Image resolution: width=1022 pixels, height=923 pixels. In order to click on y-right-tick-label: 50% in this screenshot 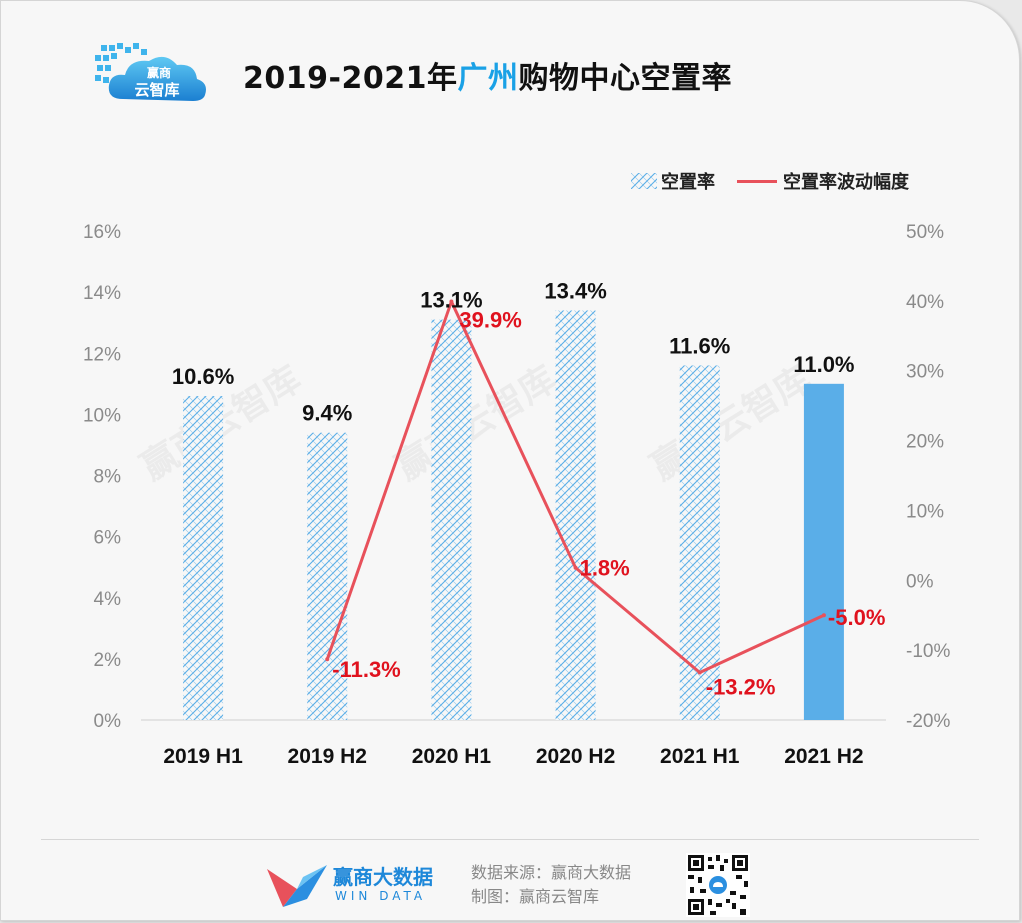, I will do `click(925, 232)`.